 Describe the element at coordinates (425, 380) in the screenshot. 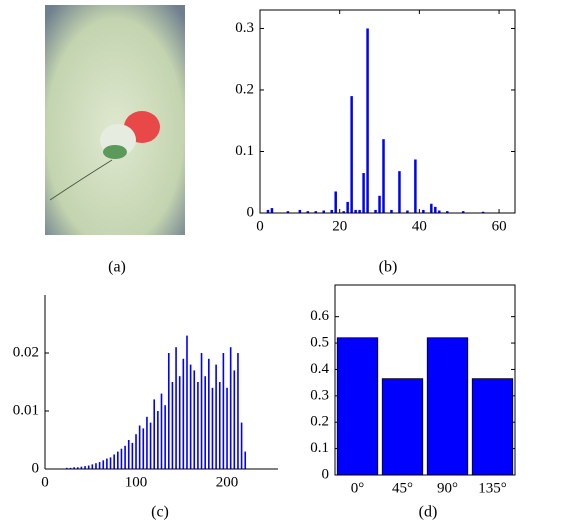

I see `axes-frame` at that location.